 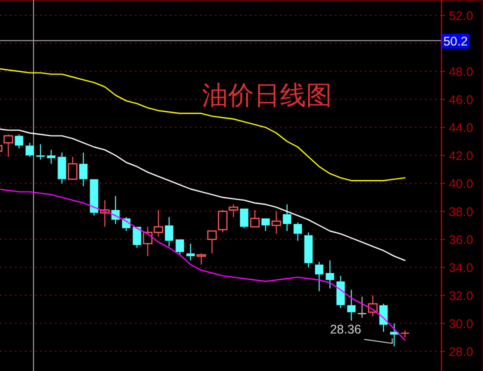 What do you see at coordinates (461, 127) in the screenshot?
I see `y-tick-label: 44.0` at bounding box center [461, 127].